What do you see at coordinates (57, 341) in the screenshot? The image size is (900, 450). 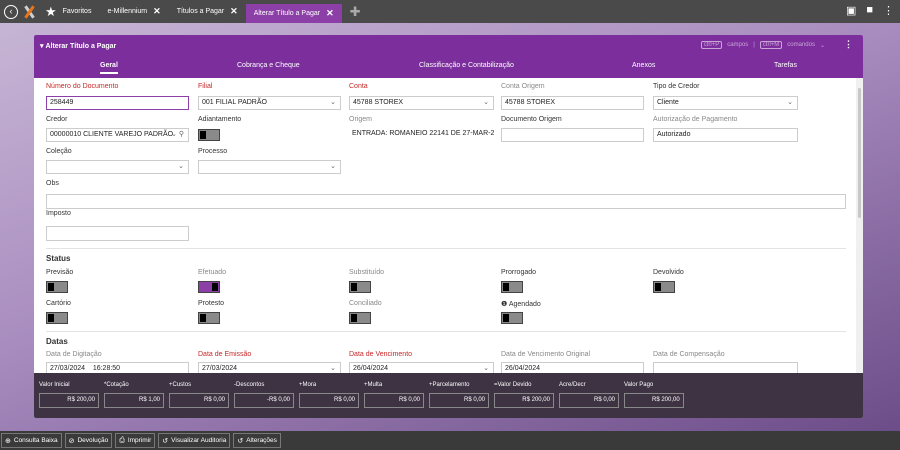 I see `datas-title: Datas` at bounding box center [57, 341].